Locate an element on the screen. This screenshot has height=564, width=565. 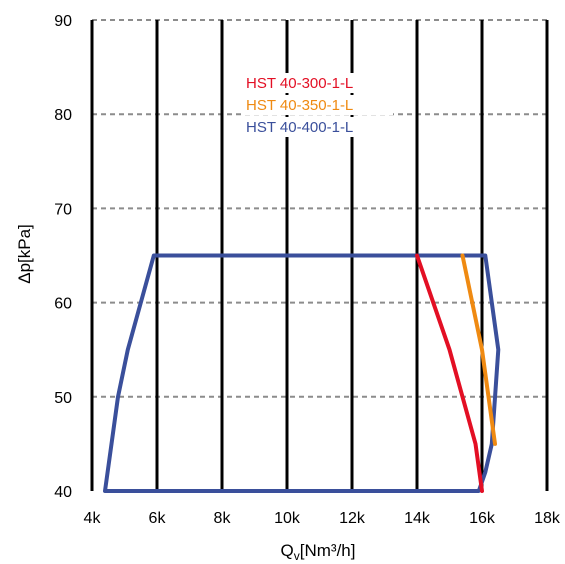
y-tick-label: 50 is located at coordinates (63, 398).